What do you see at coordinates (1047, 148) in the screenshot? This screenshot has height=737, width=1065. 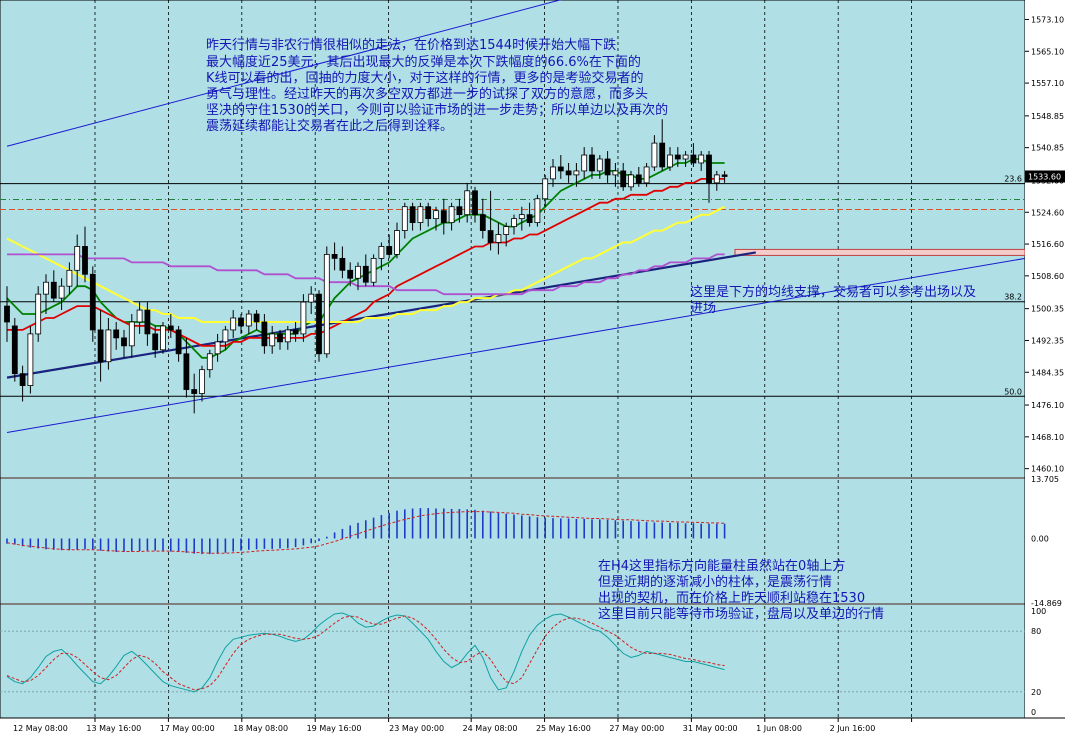 I see `price-tick-label: 1540.85` at bounding box center [1047, 148].